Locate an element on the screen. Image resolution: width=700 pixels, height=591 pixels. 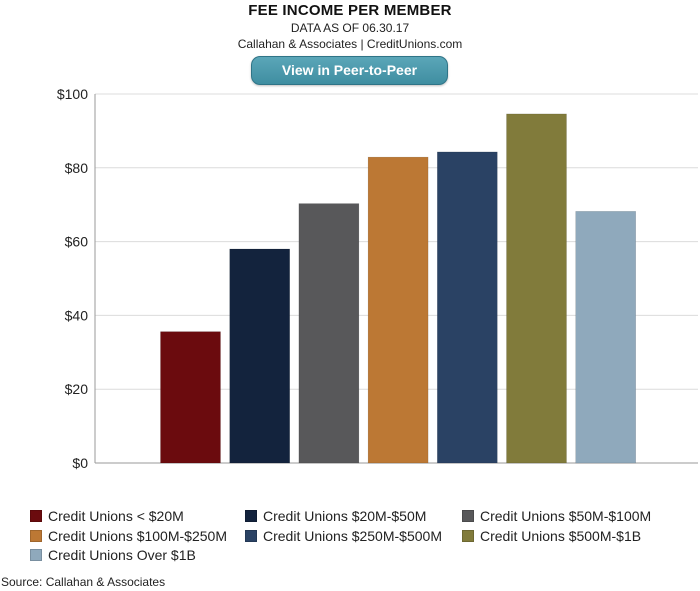
legend-label: Credit Unions $250M-$500M is located at coordinates (352, 535).